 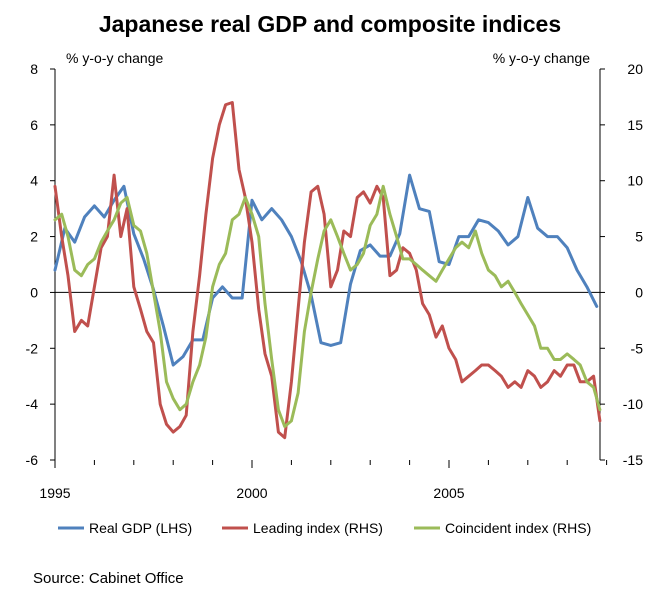 What do you see at coordinates (34, 69) in the screenshot?
I see `left-y-tick-label: 8` at bounding box center [34, 69].